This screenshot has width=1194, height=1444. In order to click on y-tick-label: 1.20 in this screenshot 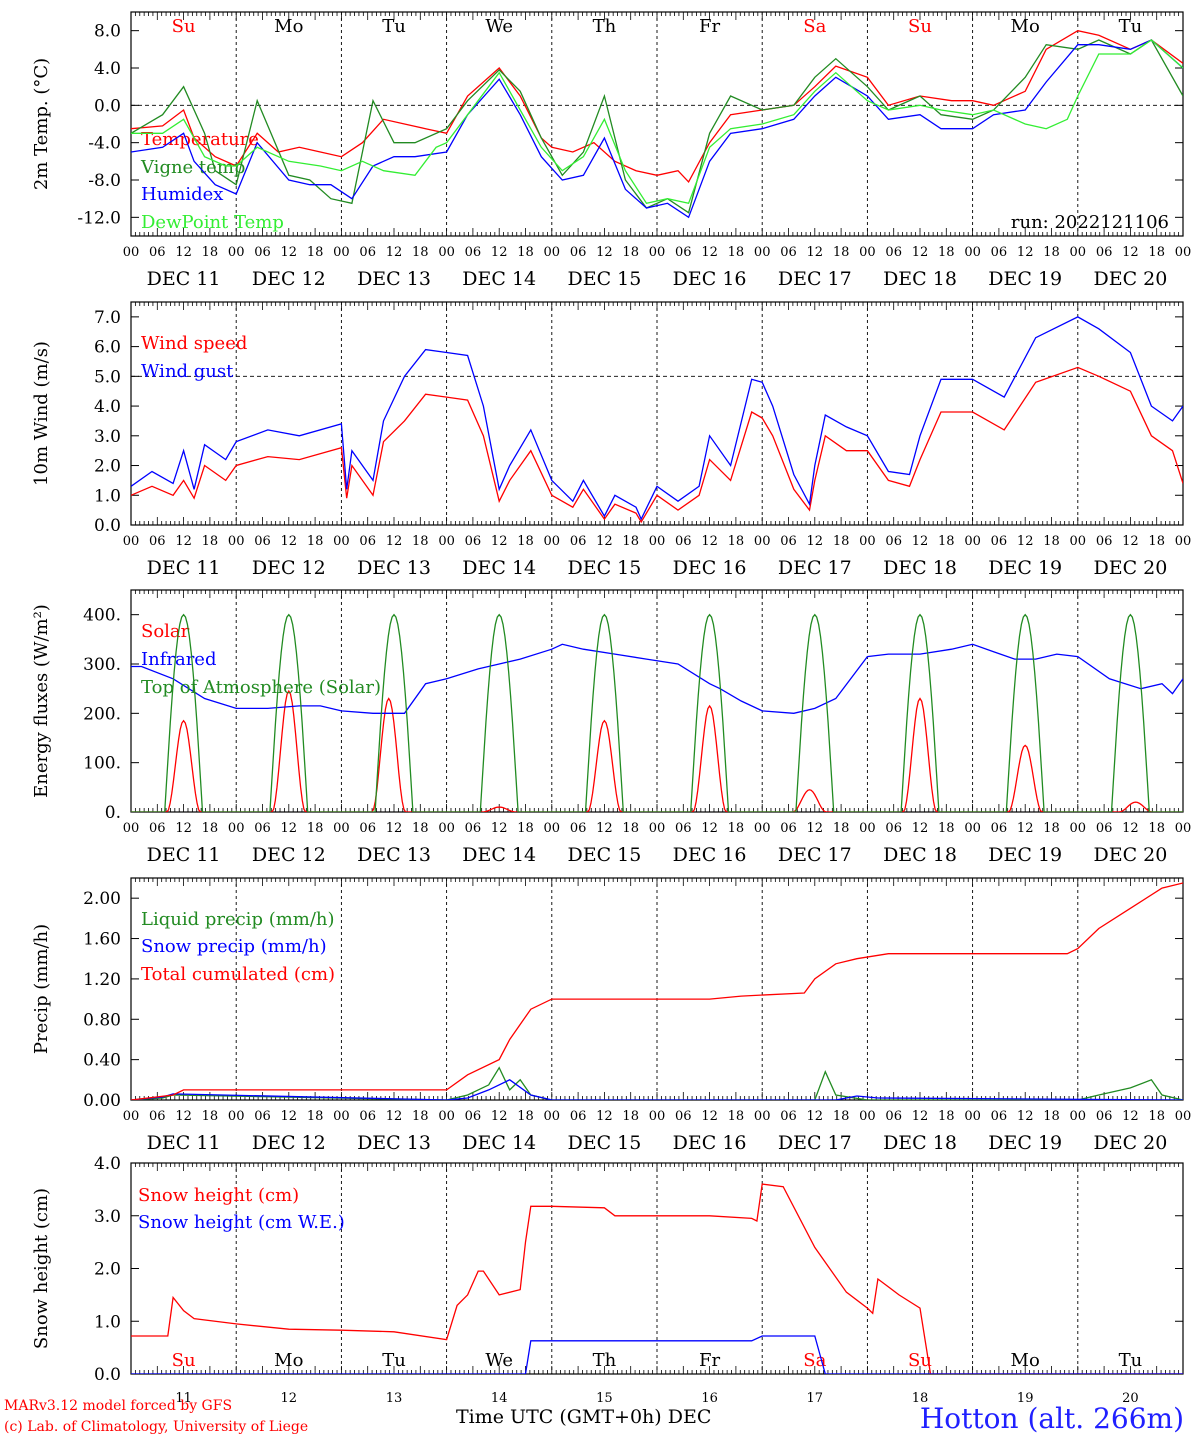, I will do `click(102, 980)`.